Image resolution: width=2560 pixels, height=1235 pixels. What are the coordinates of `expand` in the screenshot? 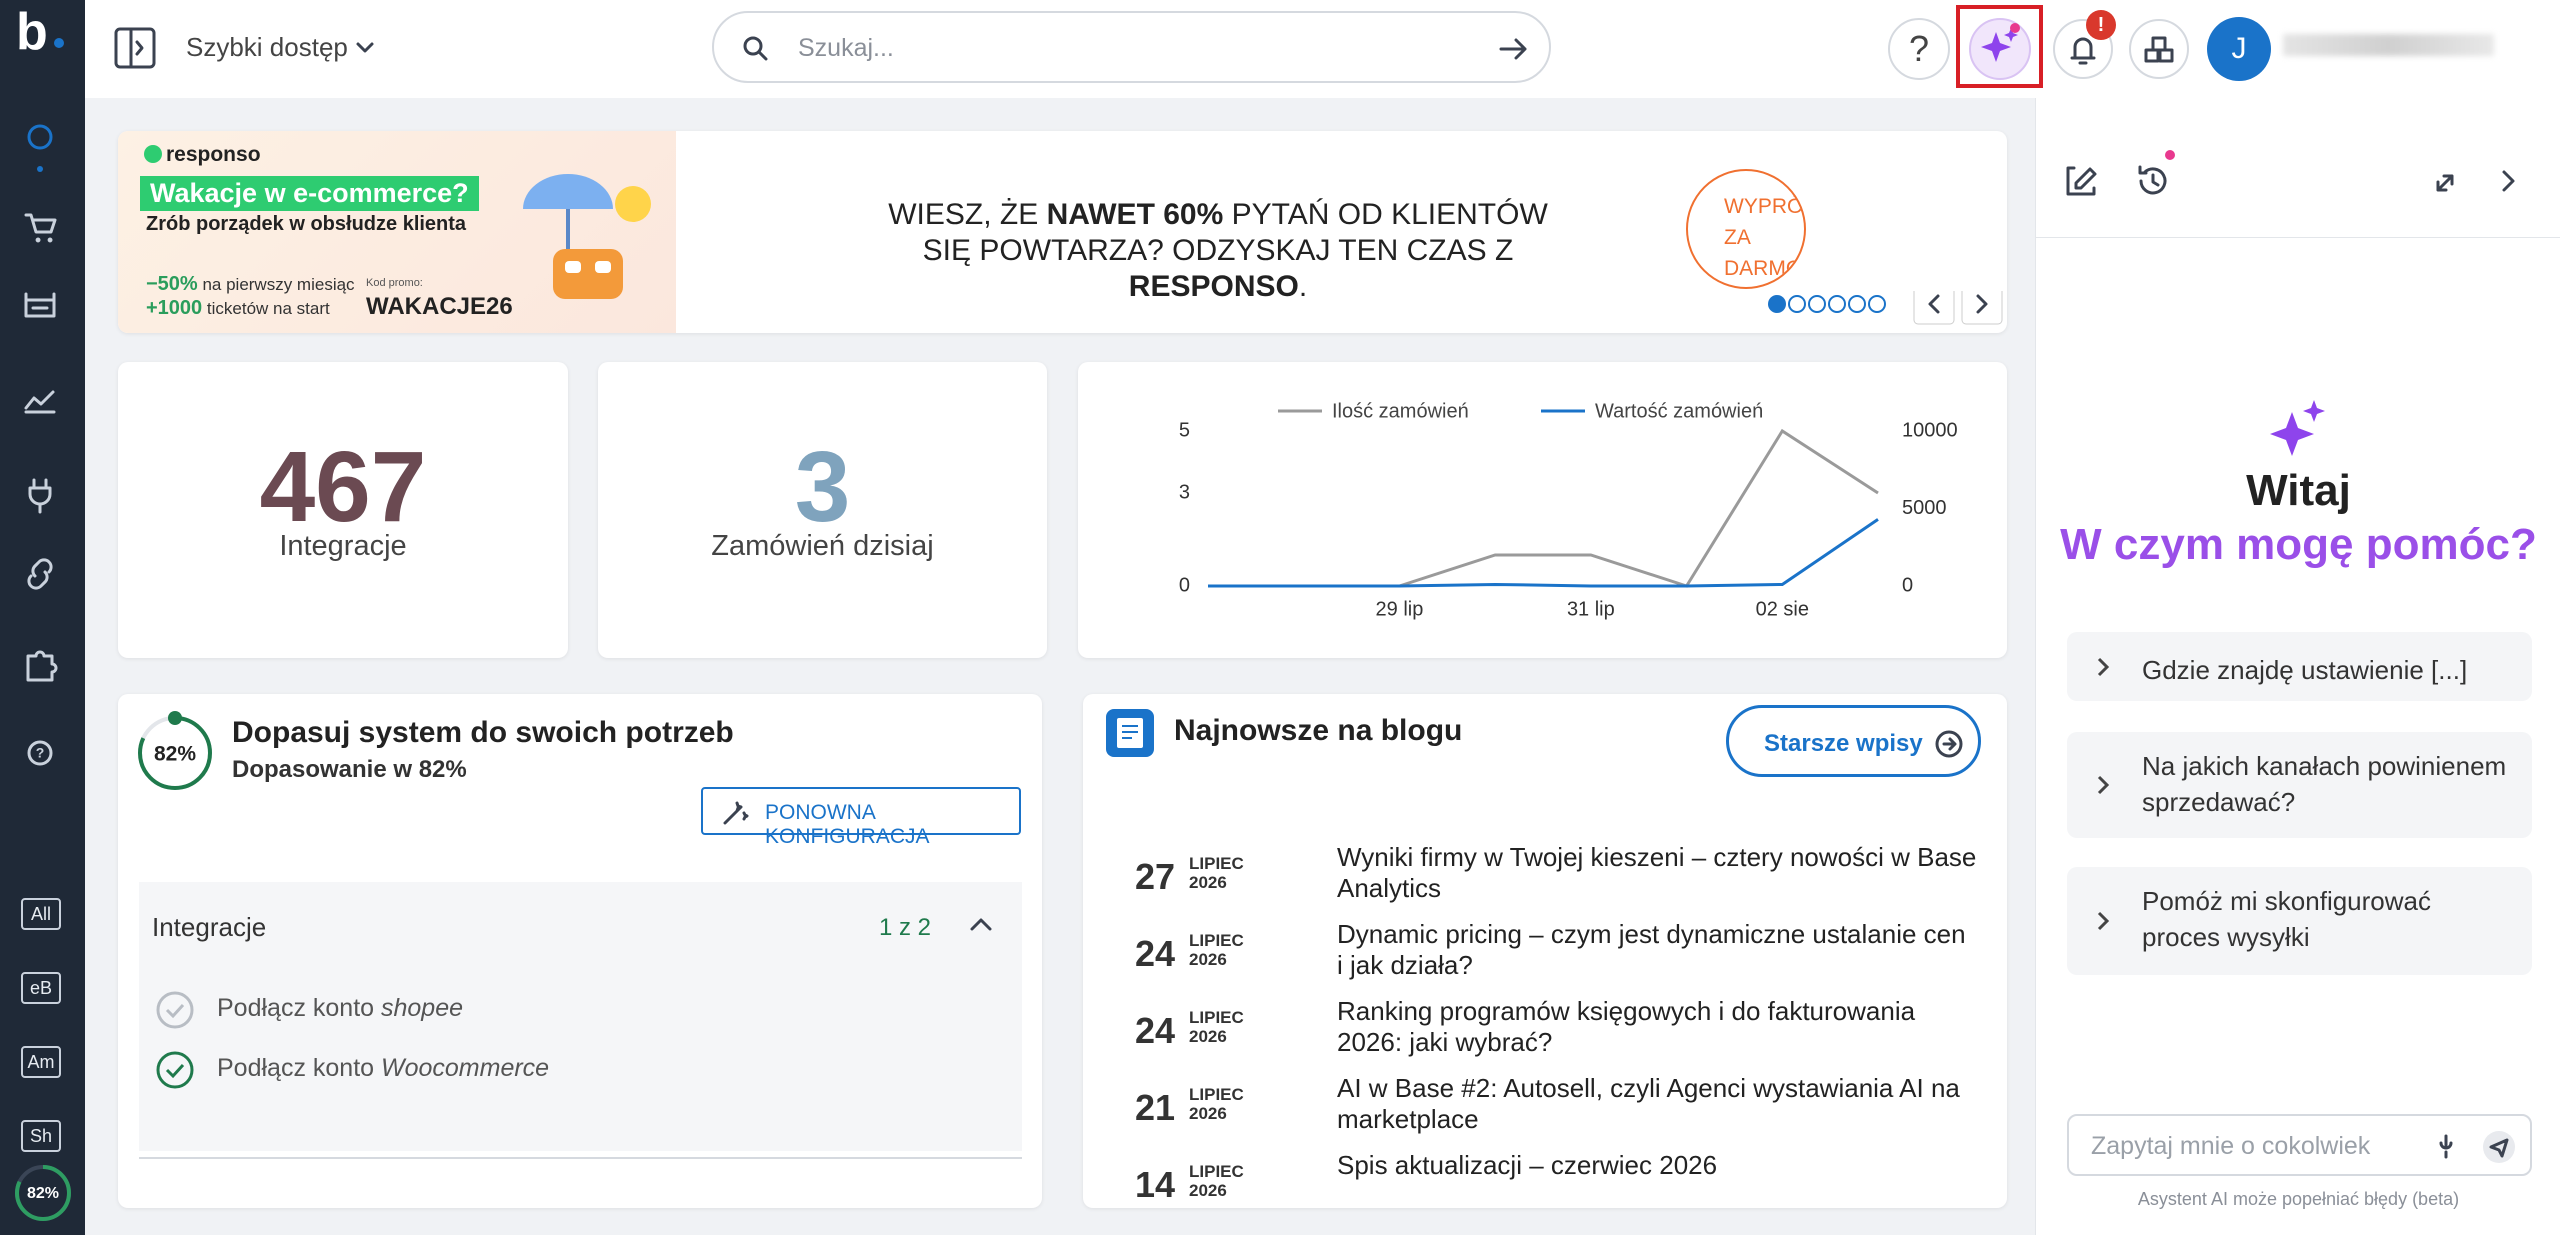 It's located at (2445, 183).